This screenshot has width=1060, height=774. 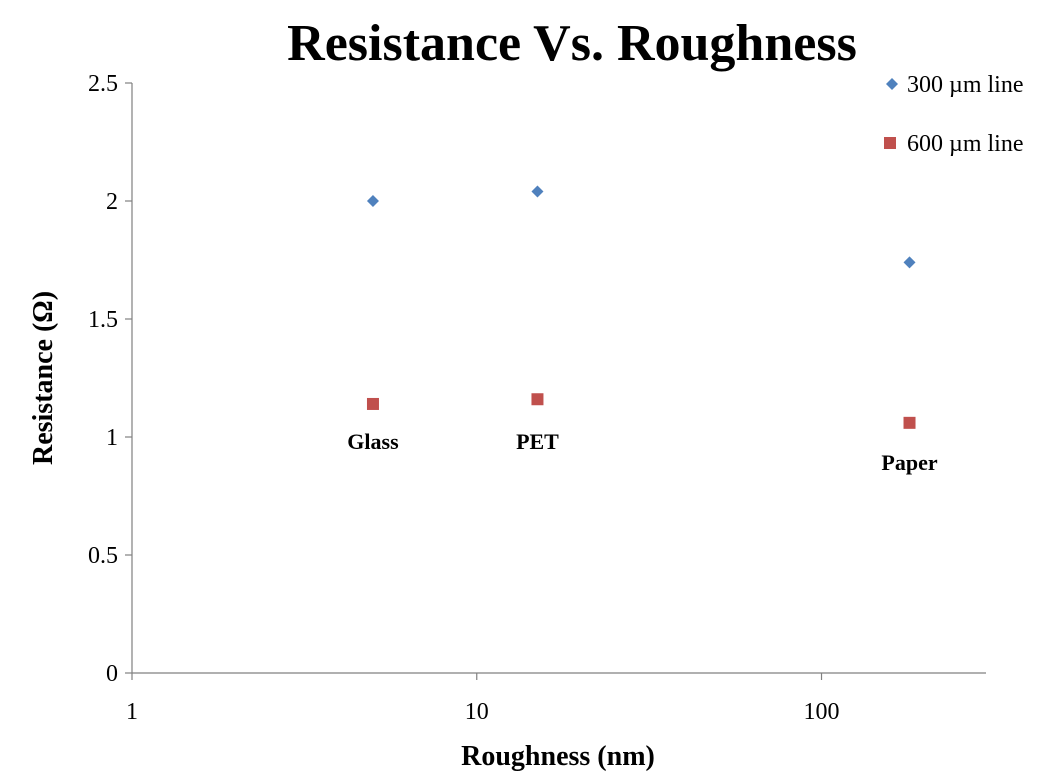 What do you see at coordinates (537, 441) in the screenshot?
I see `annotation-label: PET` at bounding box center [537, 441].